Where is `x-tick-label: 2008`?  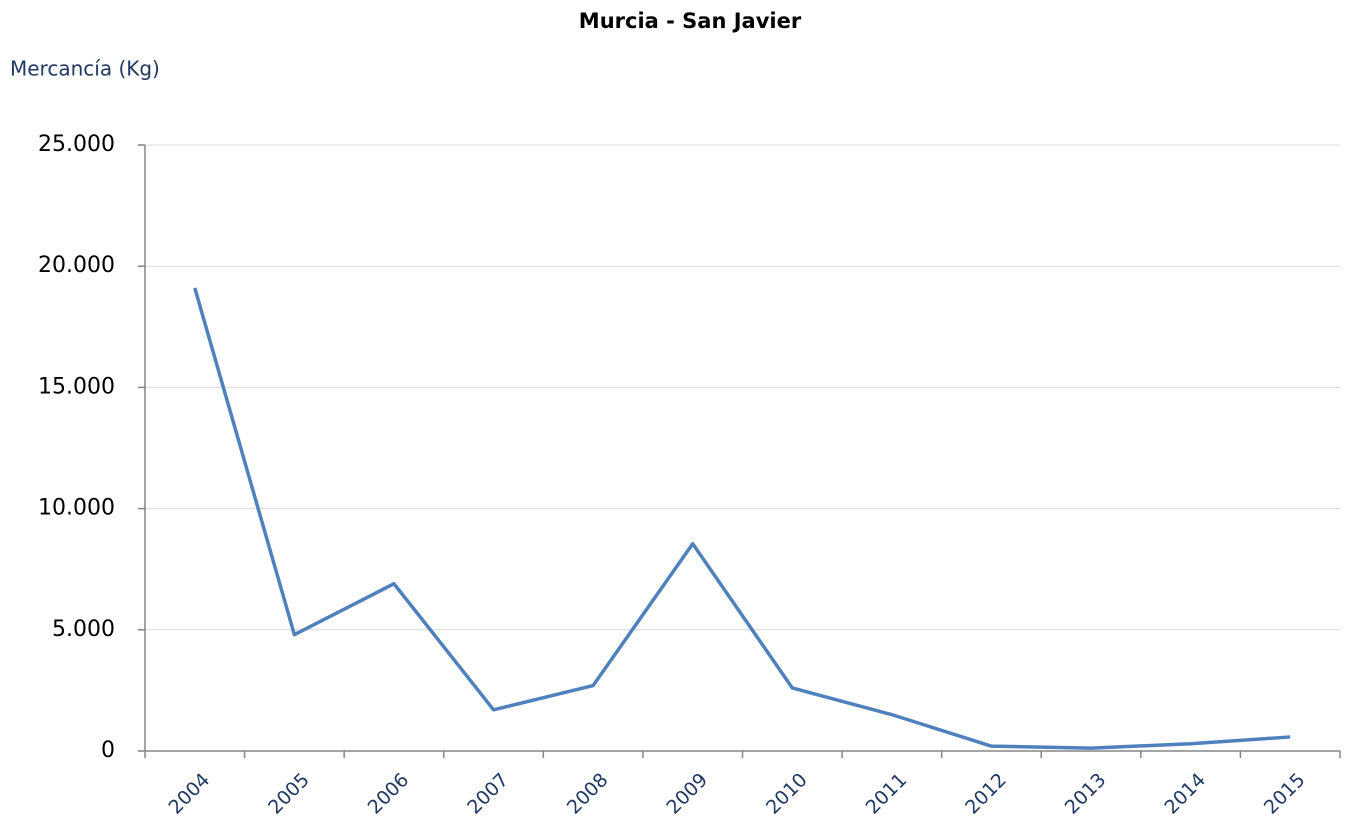 x-tick-label: 2008 is located at coordinates (588, 794).